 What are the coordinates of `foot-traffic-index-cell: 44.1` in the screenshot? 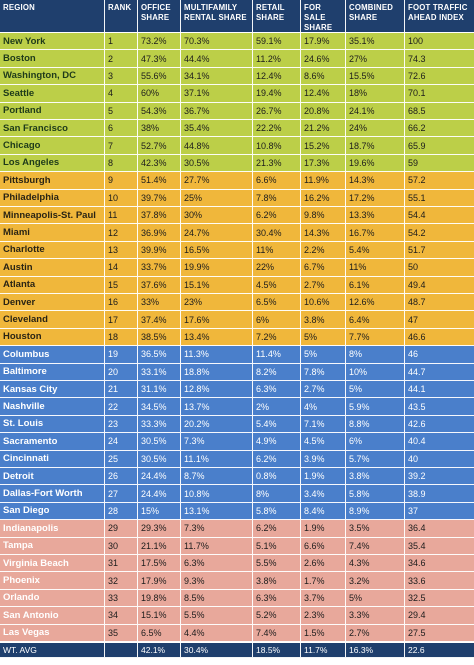 It's located at (417, 389).